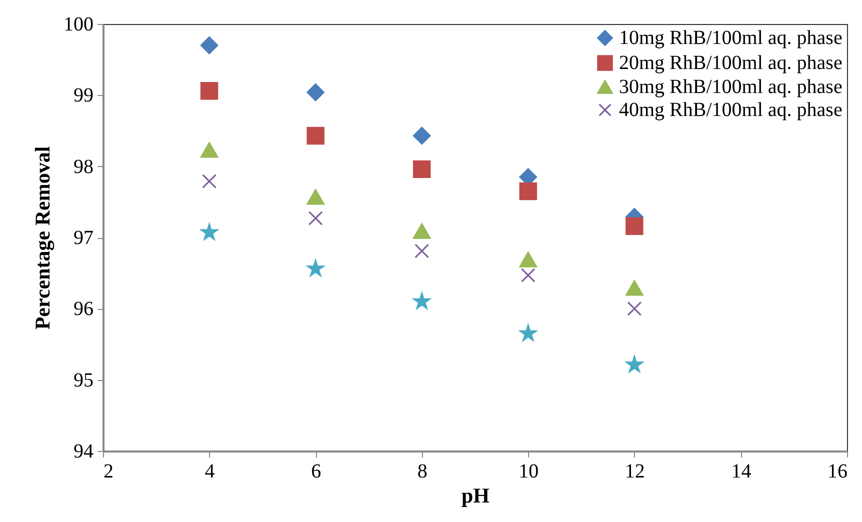 Image resolution: width=862 pixels, height=522 pixels. What do you see at coordinates (528, 471) in the screenshot?
I see `x-tick-label: 10` at bounding box center [528, 471].